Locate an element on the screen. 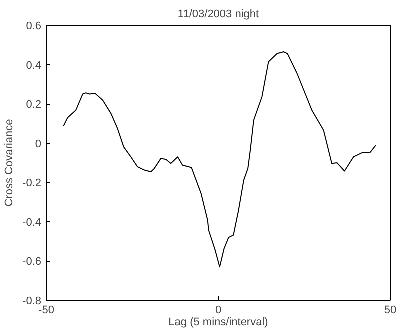 The width and height of the screenshot is (404, 332). y-tick-label: 0.2 is located at coordinates (34, 105).